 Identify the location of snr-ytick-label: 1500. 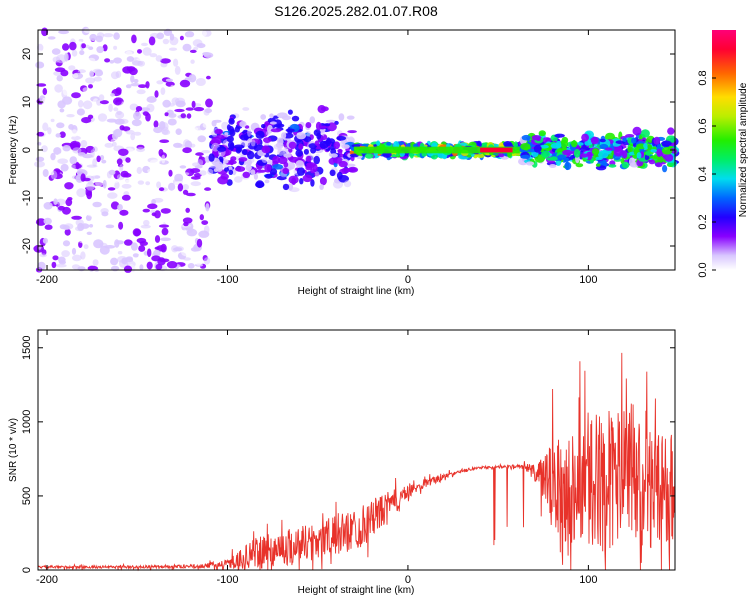
(27, 348).